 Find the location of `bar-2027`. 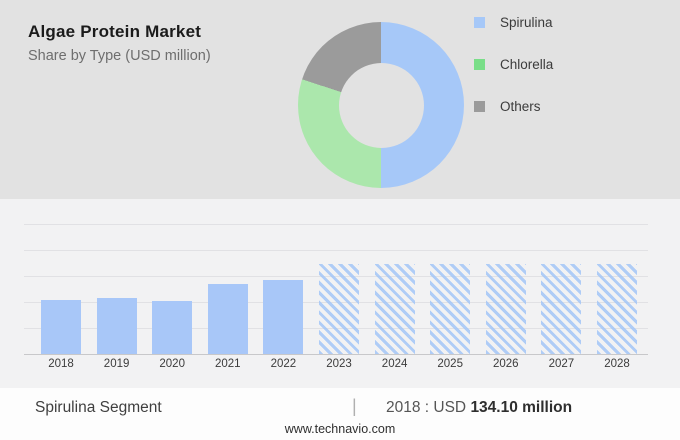

bar-2027 is located at coordinates (561, 308).